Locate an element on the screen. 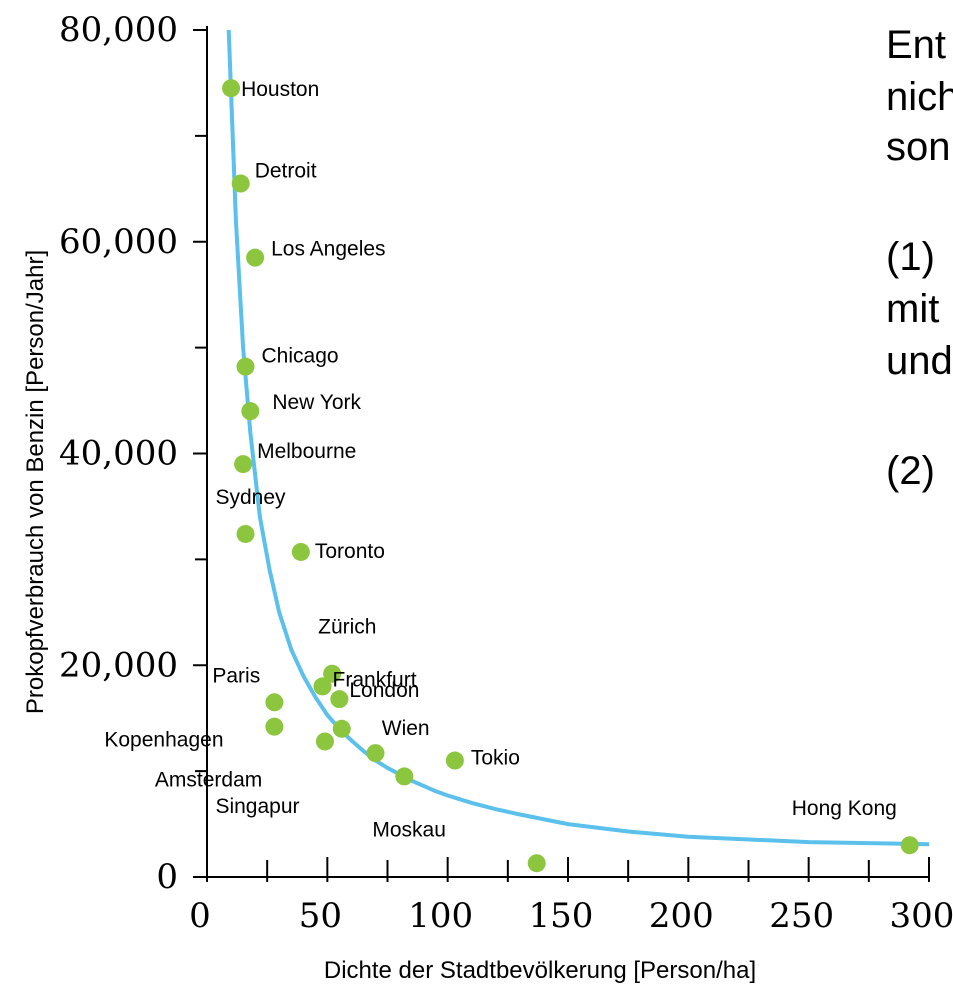 The height and width of the screenshot is (997, 953). side-text-line: mit is located at coordinates (912, 309).